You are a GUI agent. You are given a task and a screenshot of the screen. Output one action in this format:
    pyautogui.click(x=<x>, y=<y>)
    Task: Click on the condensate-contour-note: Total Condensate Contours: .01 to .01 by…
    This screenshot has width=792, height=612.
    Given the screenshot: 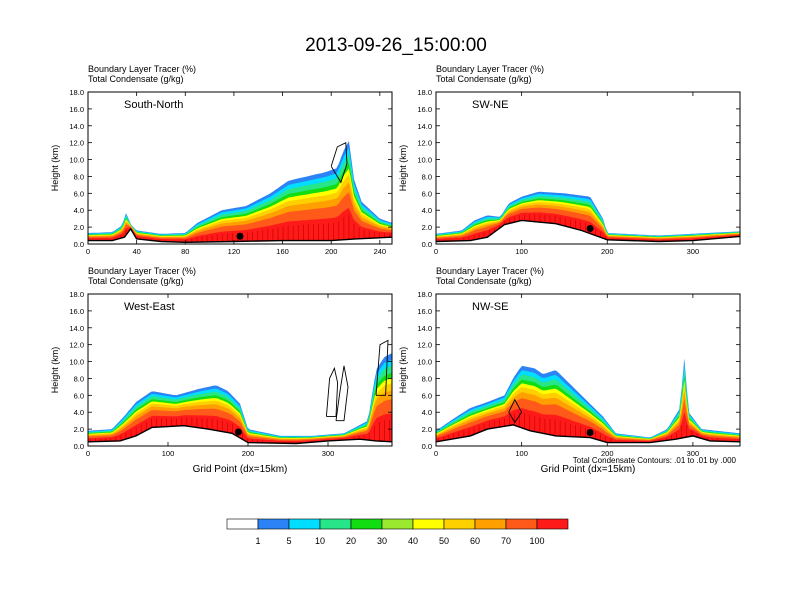 What is the action you would take?
    pyautogui.click(x=655, y=460)
    